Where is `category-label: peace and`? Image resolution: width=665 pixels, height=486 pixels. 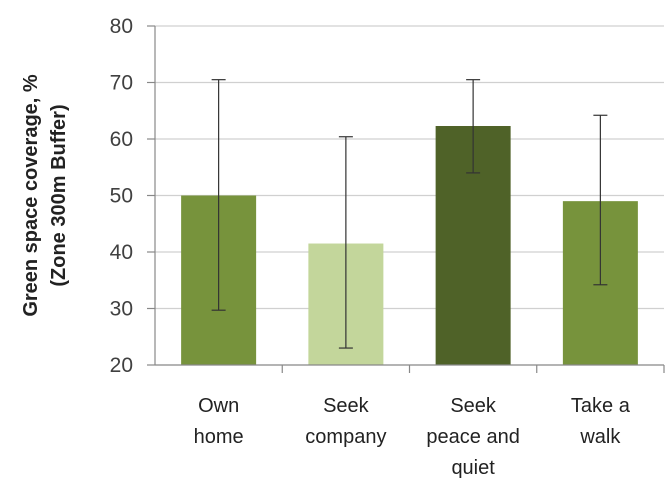
category-label: peace and is located at coordinates (472, 437).